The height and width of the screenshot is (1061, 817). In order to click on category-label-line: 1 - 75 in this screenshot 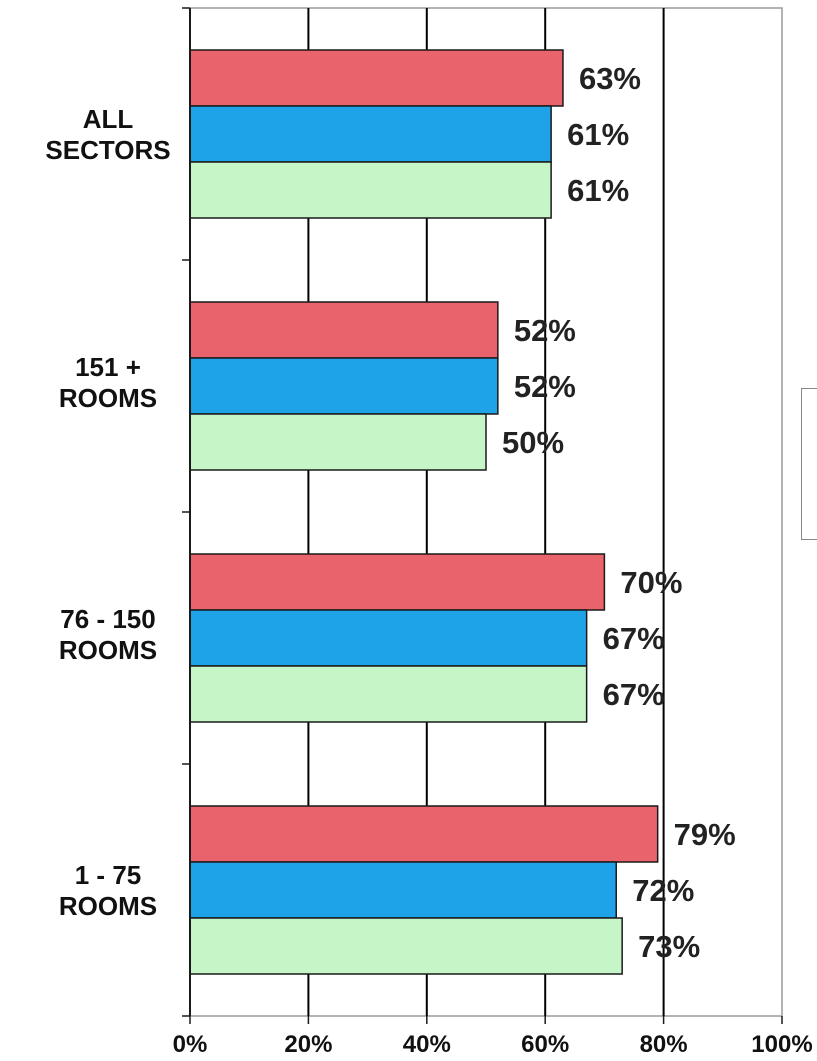, I will do `click(108, 875)`.